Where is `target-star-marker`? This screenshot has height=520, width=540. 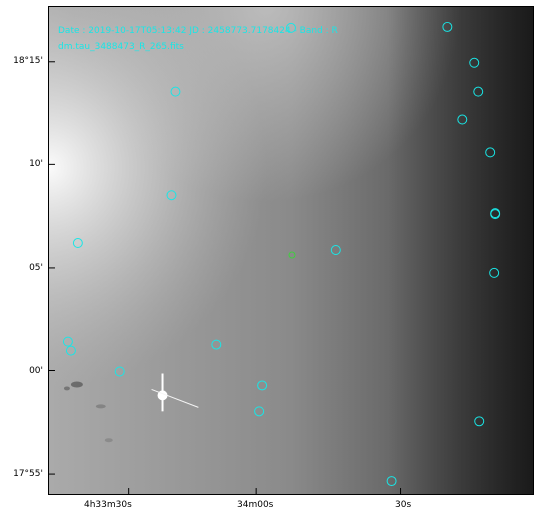 target-star-marker is located at coordinates (292, 255).